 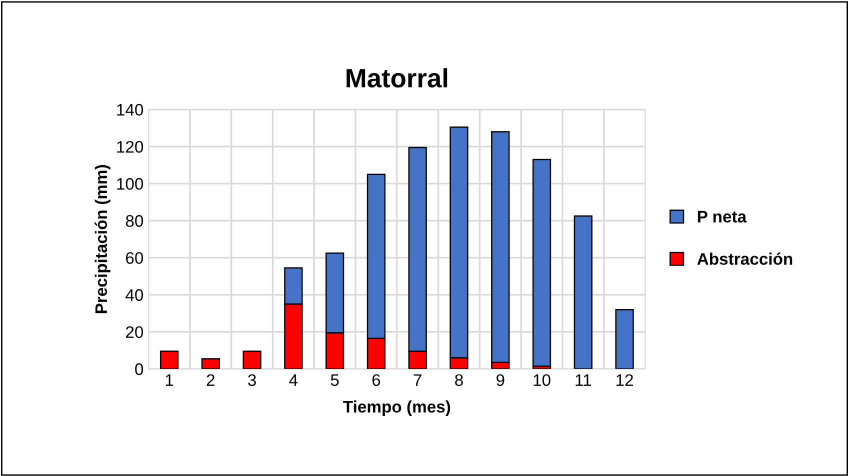 I want to click on y-tick-label: 60, so click(x=135, y=258).